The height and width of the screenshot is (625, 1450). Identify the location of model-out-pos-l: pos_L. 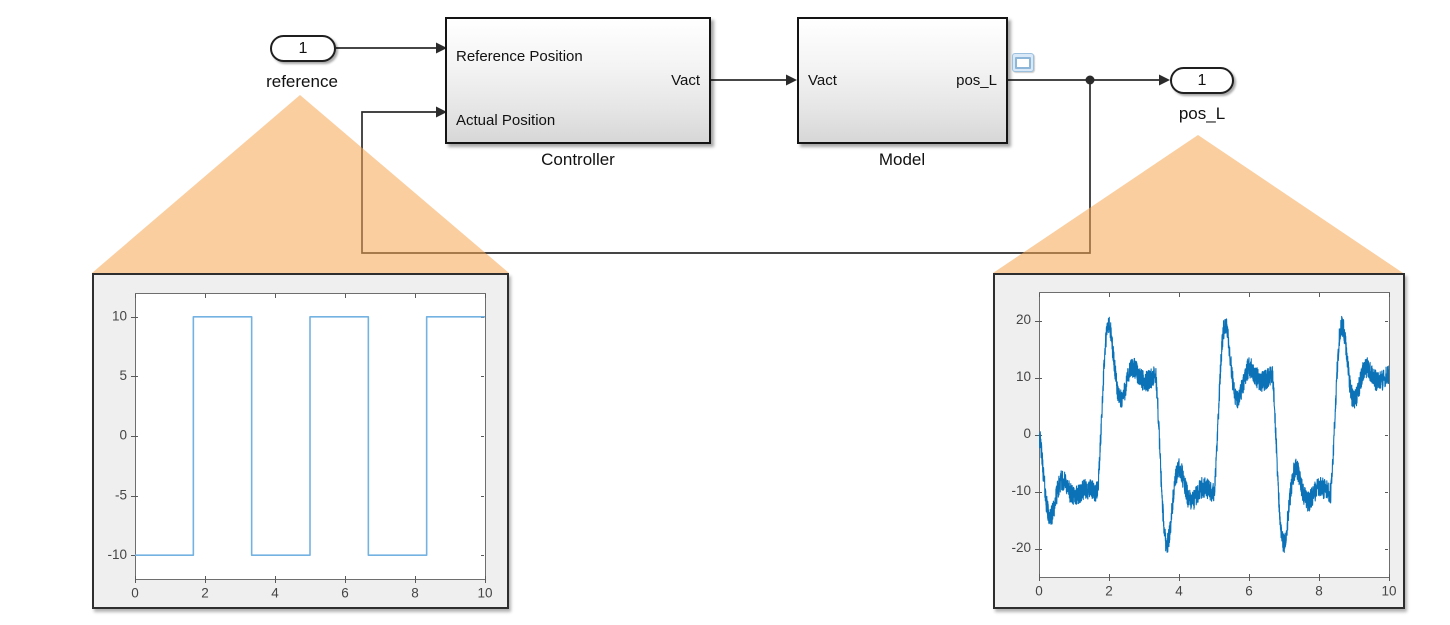
(976, 80).